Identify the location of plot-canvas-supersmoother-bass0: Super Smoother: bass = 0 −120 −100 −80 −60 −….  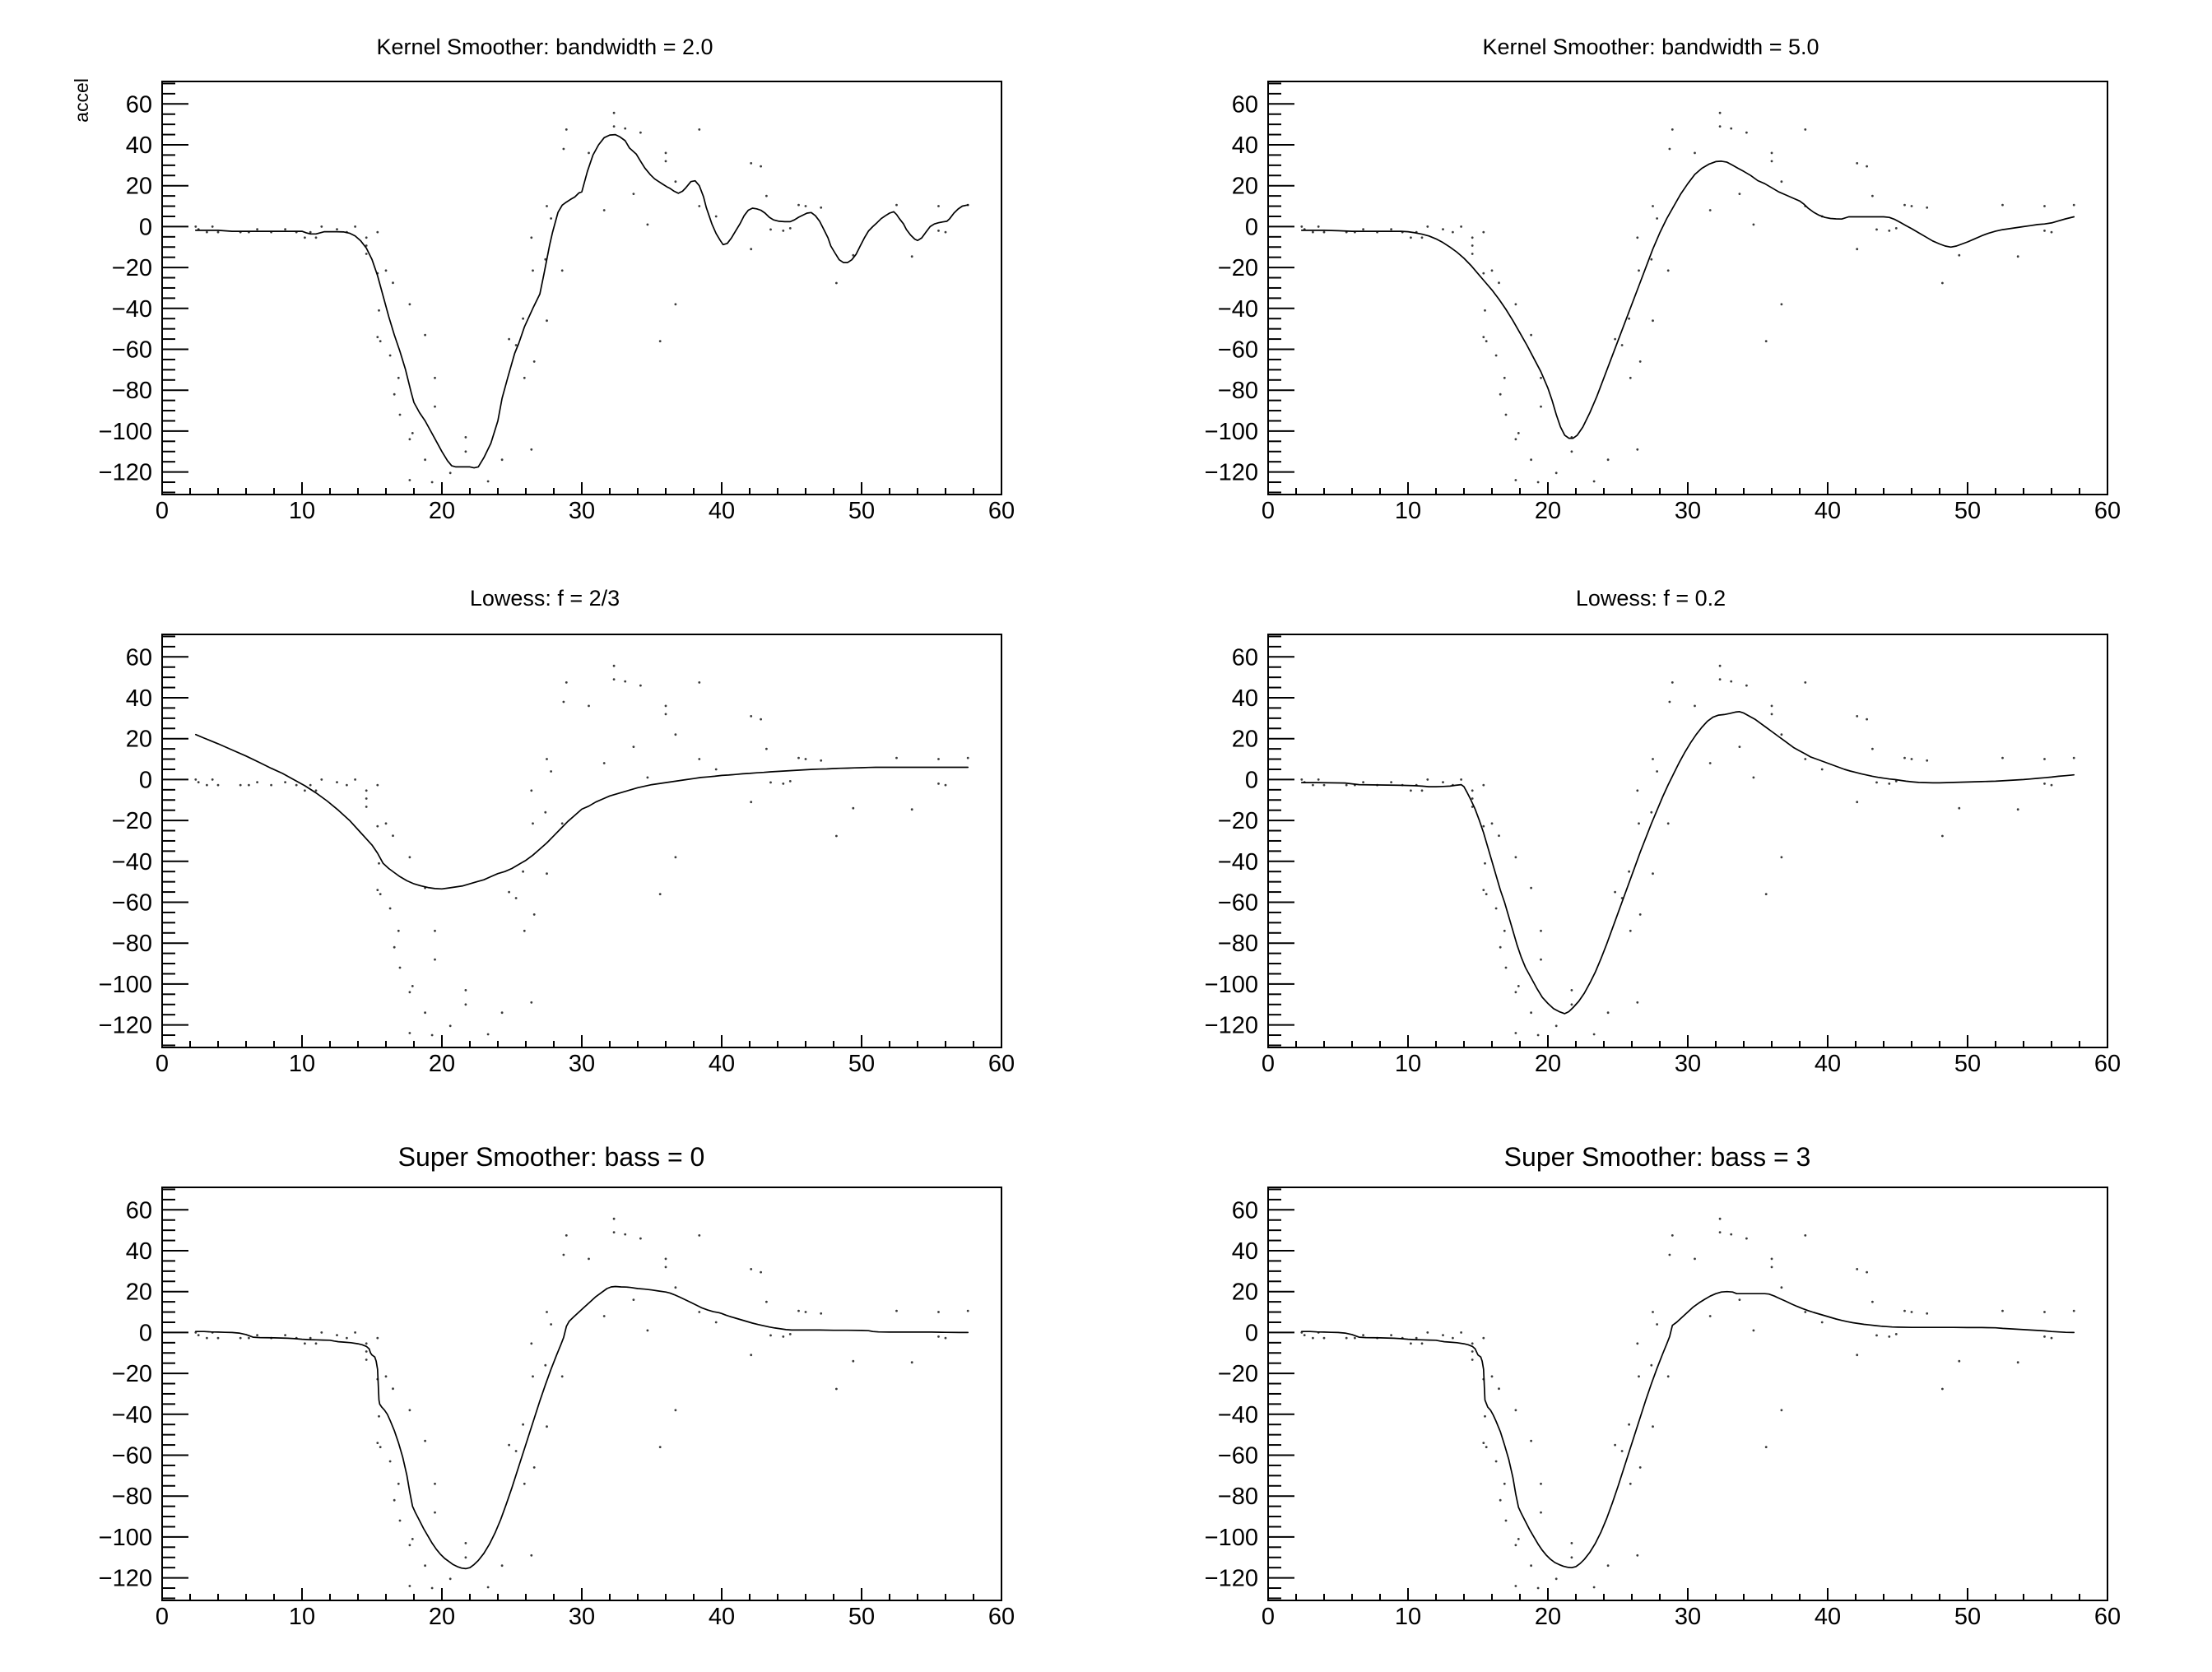
(557, 1386).